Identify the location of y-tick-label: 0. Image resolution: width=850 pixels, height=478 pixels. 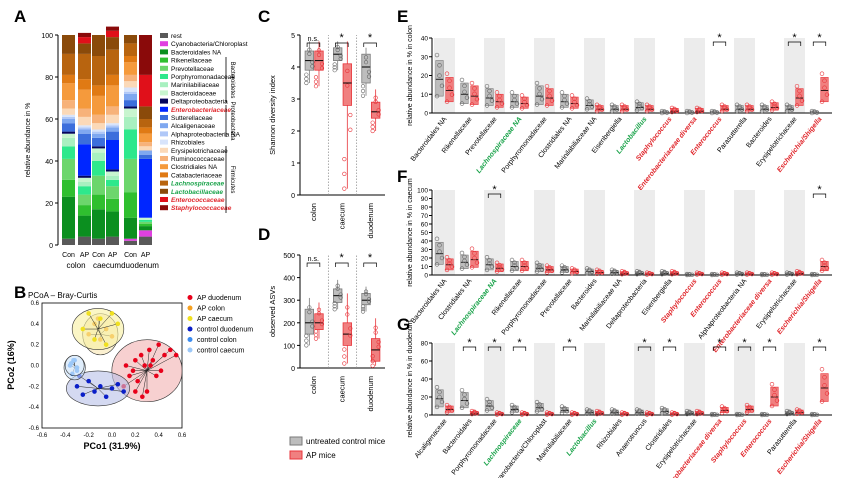
(293, 196).